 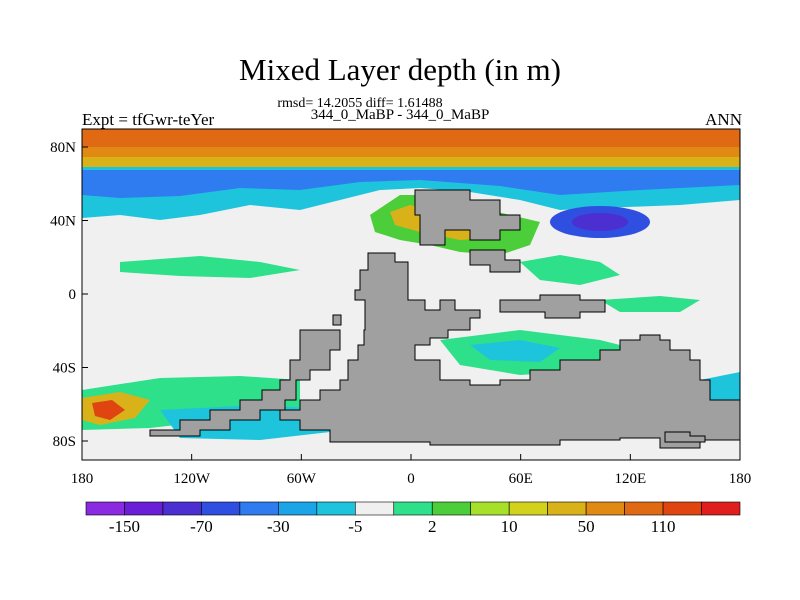 I want to click on mixed-layer-min-pocket, so click(x=600, y=222).